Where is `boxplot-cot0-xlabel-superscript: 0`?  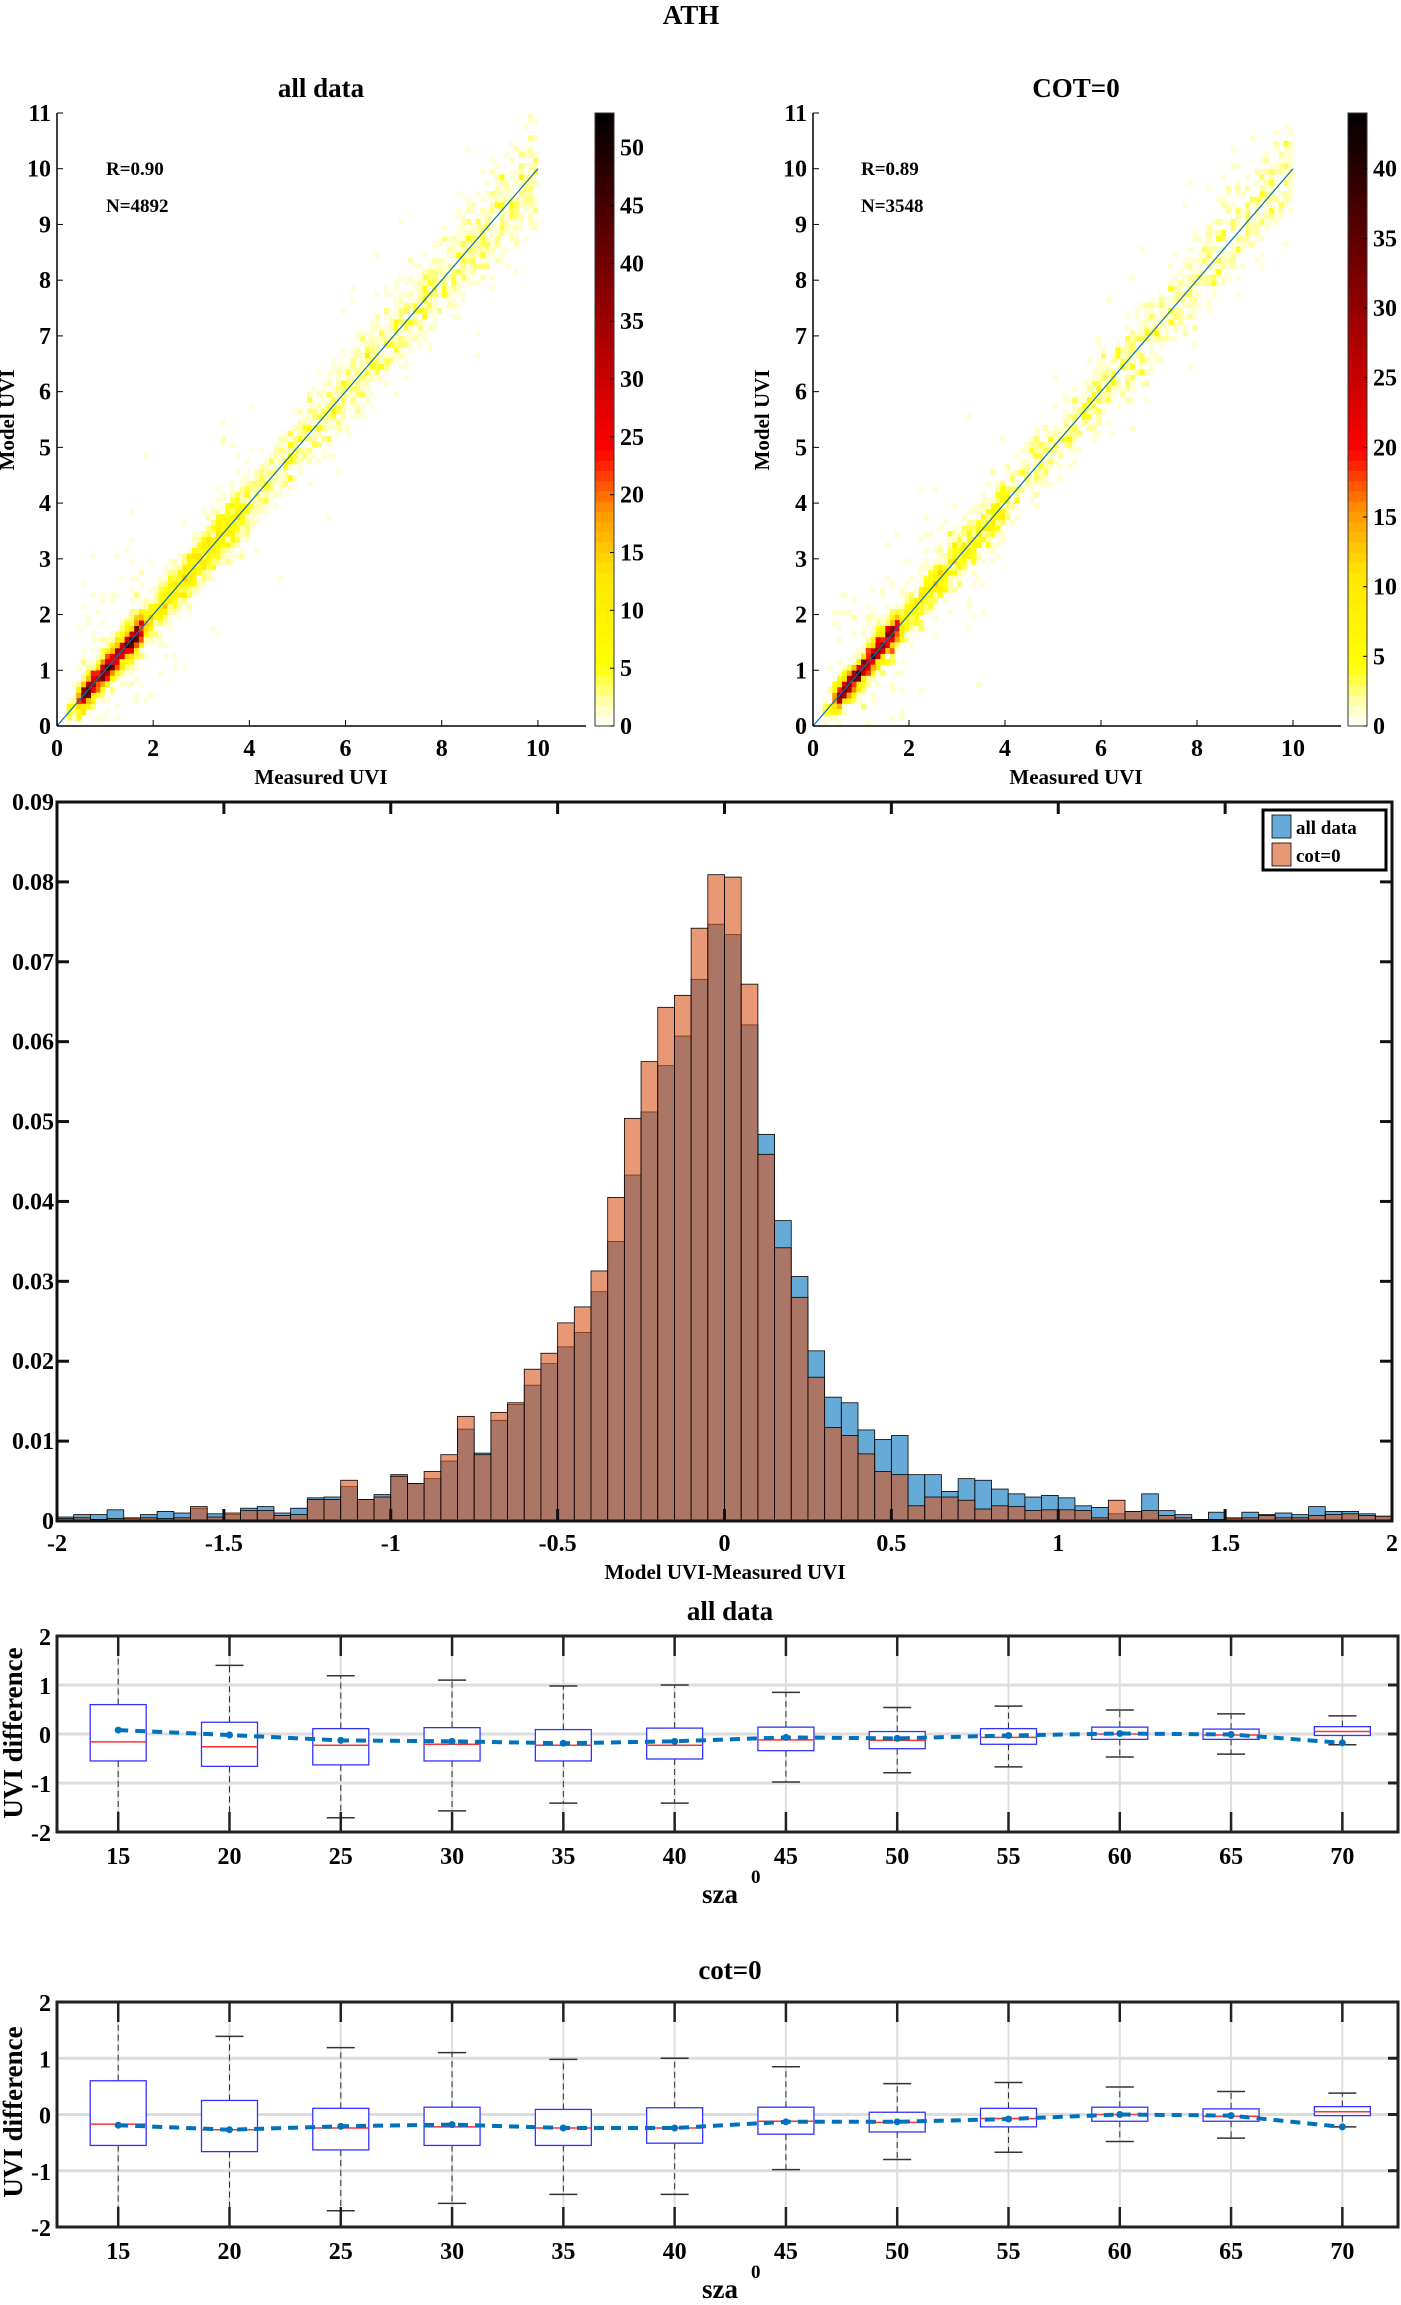
boxplot-cot0-xlabel-superscript: 0 is located at coordinates (756, 2272).